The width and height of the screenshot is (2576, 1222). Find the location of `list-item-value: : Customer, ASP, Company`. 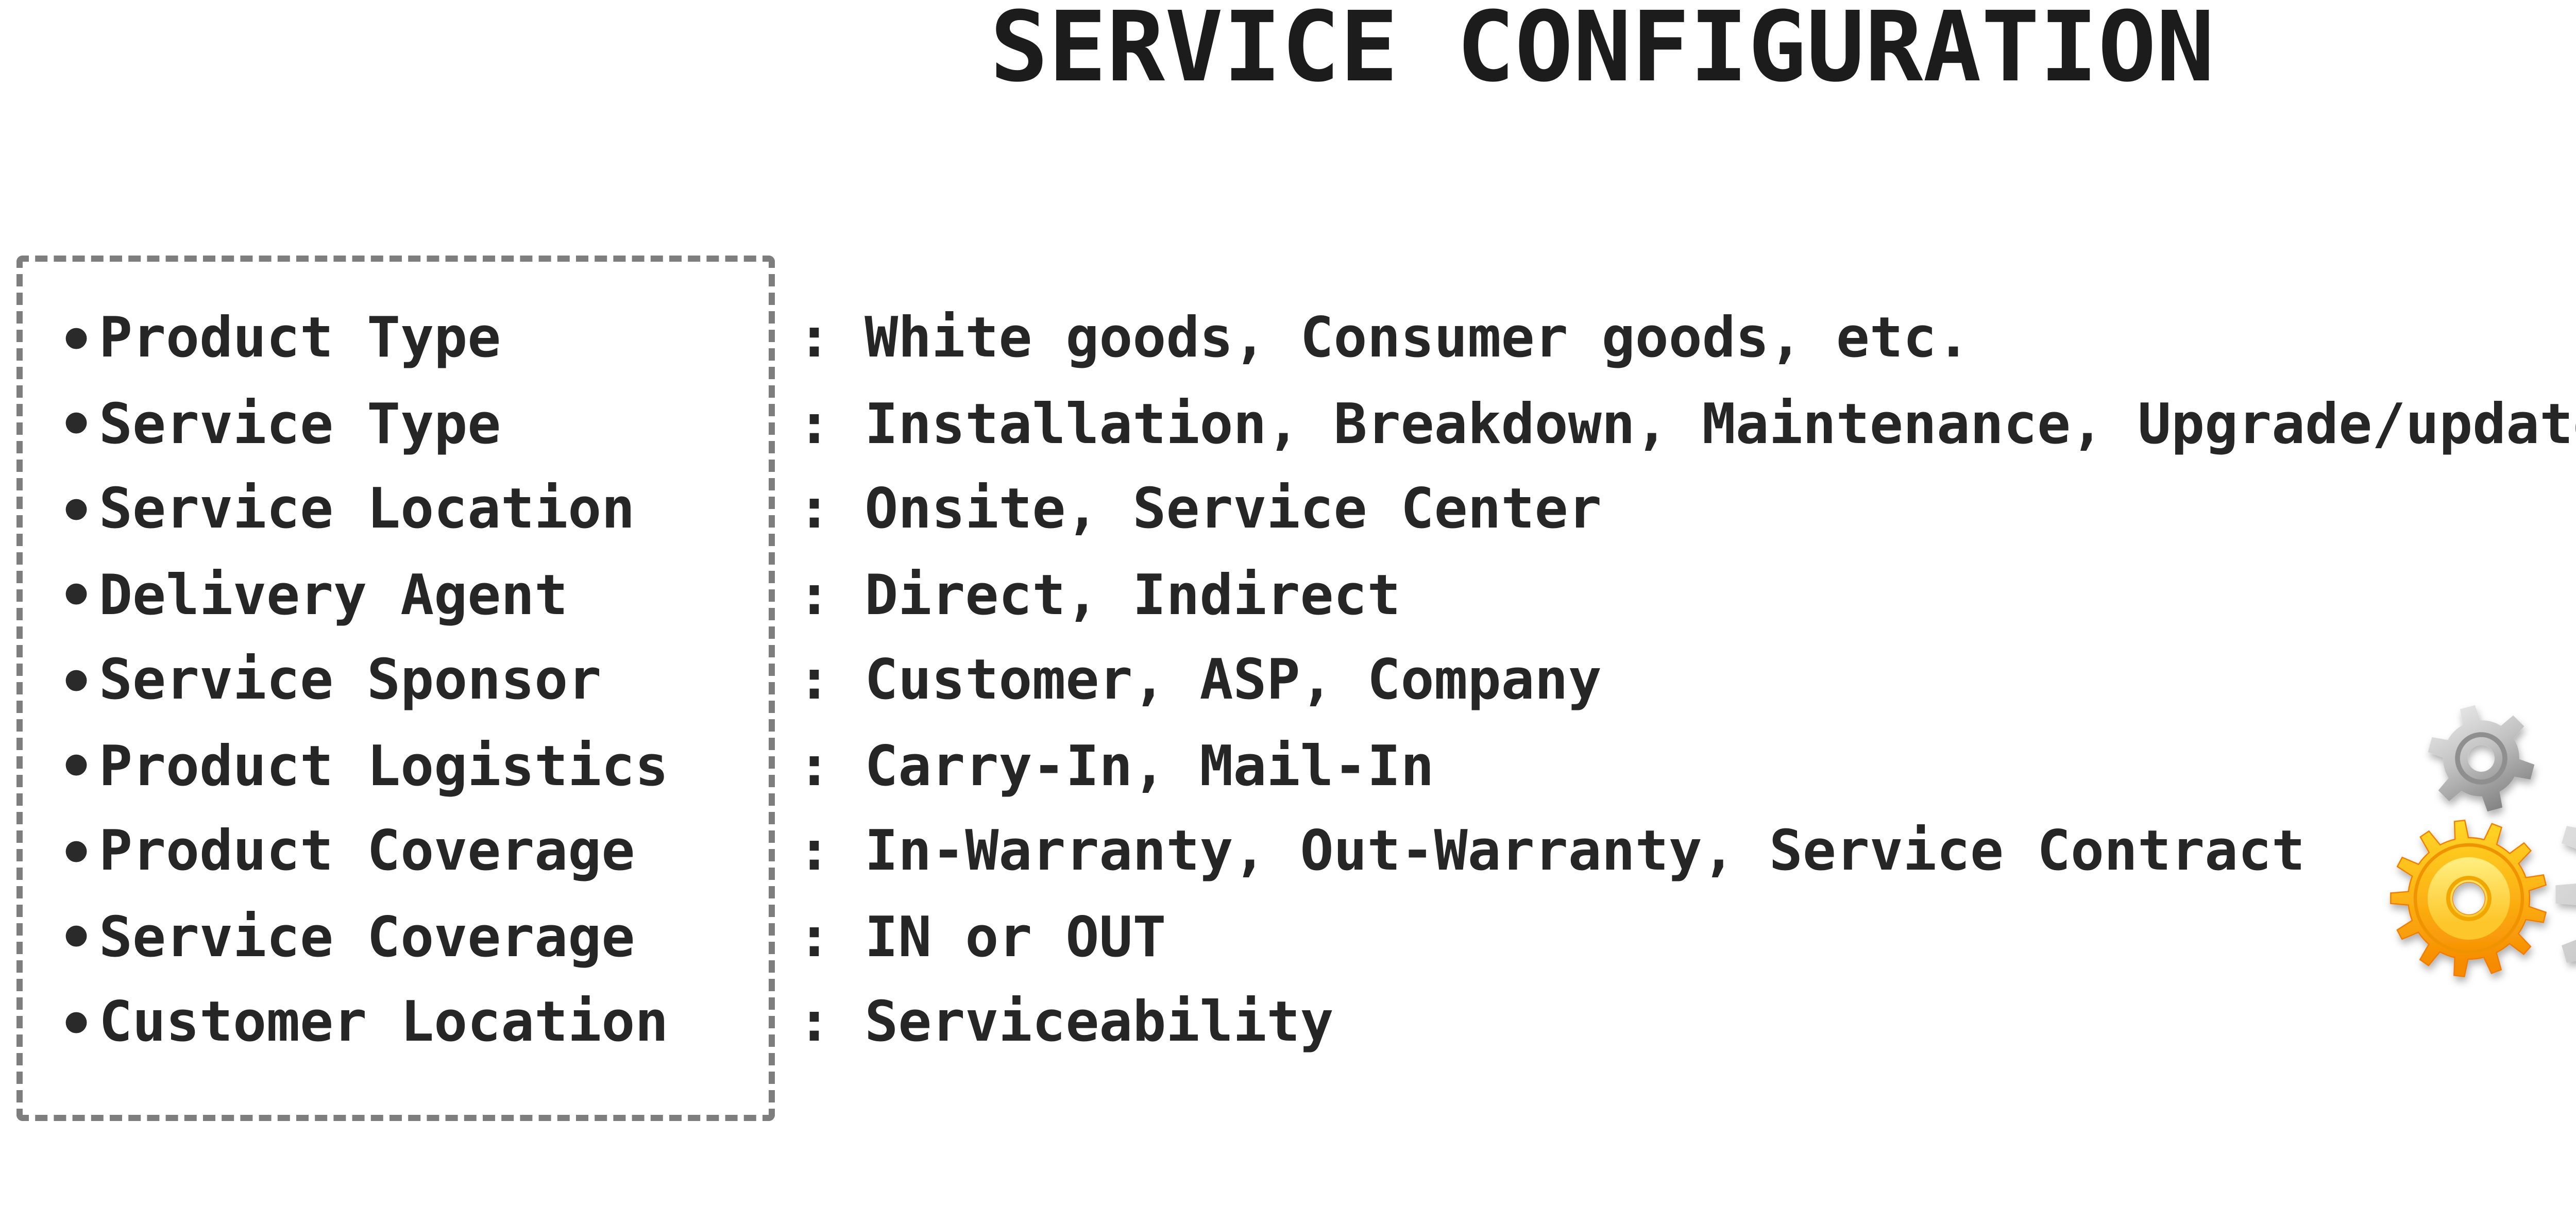

list-item-value: : Customer, ASP, Company is located at coordinates (1687, 681).